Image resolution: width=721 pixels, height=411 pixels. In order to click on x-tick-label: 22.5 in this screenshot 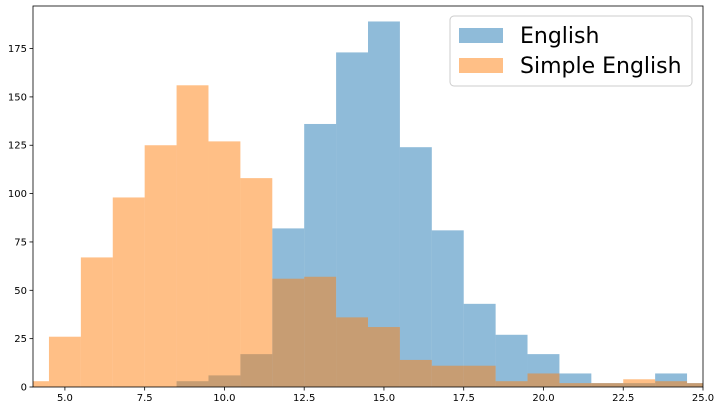, I will do `click(623, 398)`.